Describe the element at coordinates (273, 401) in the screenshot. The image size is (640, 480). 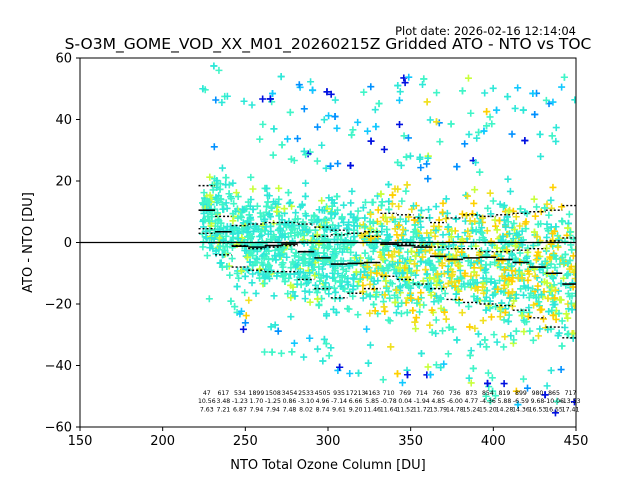
I see `bin-stat-value: -1.25` at that location.